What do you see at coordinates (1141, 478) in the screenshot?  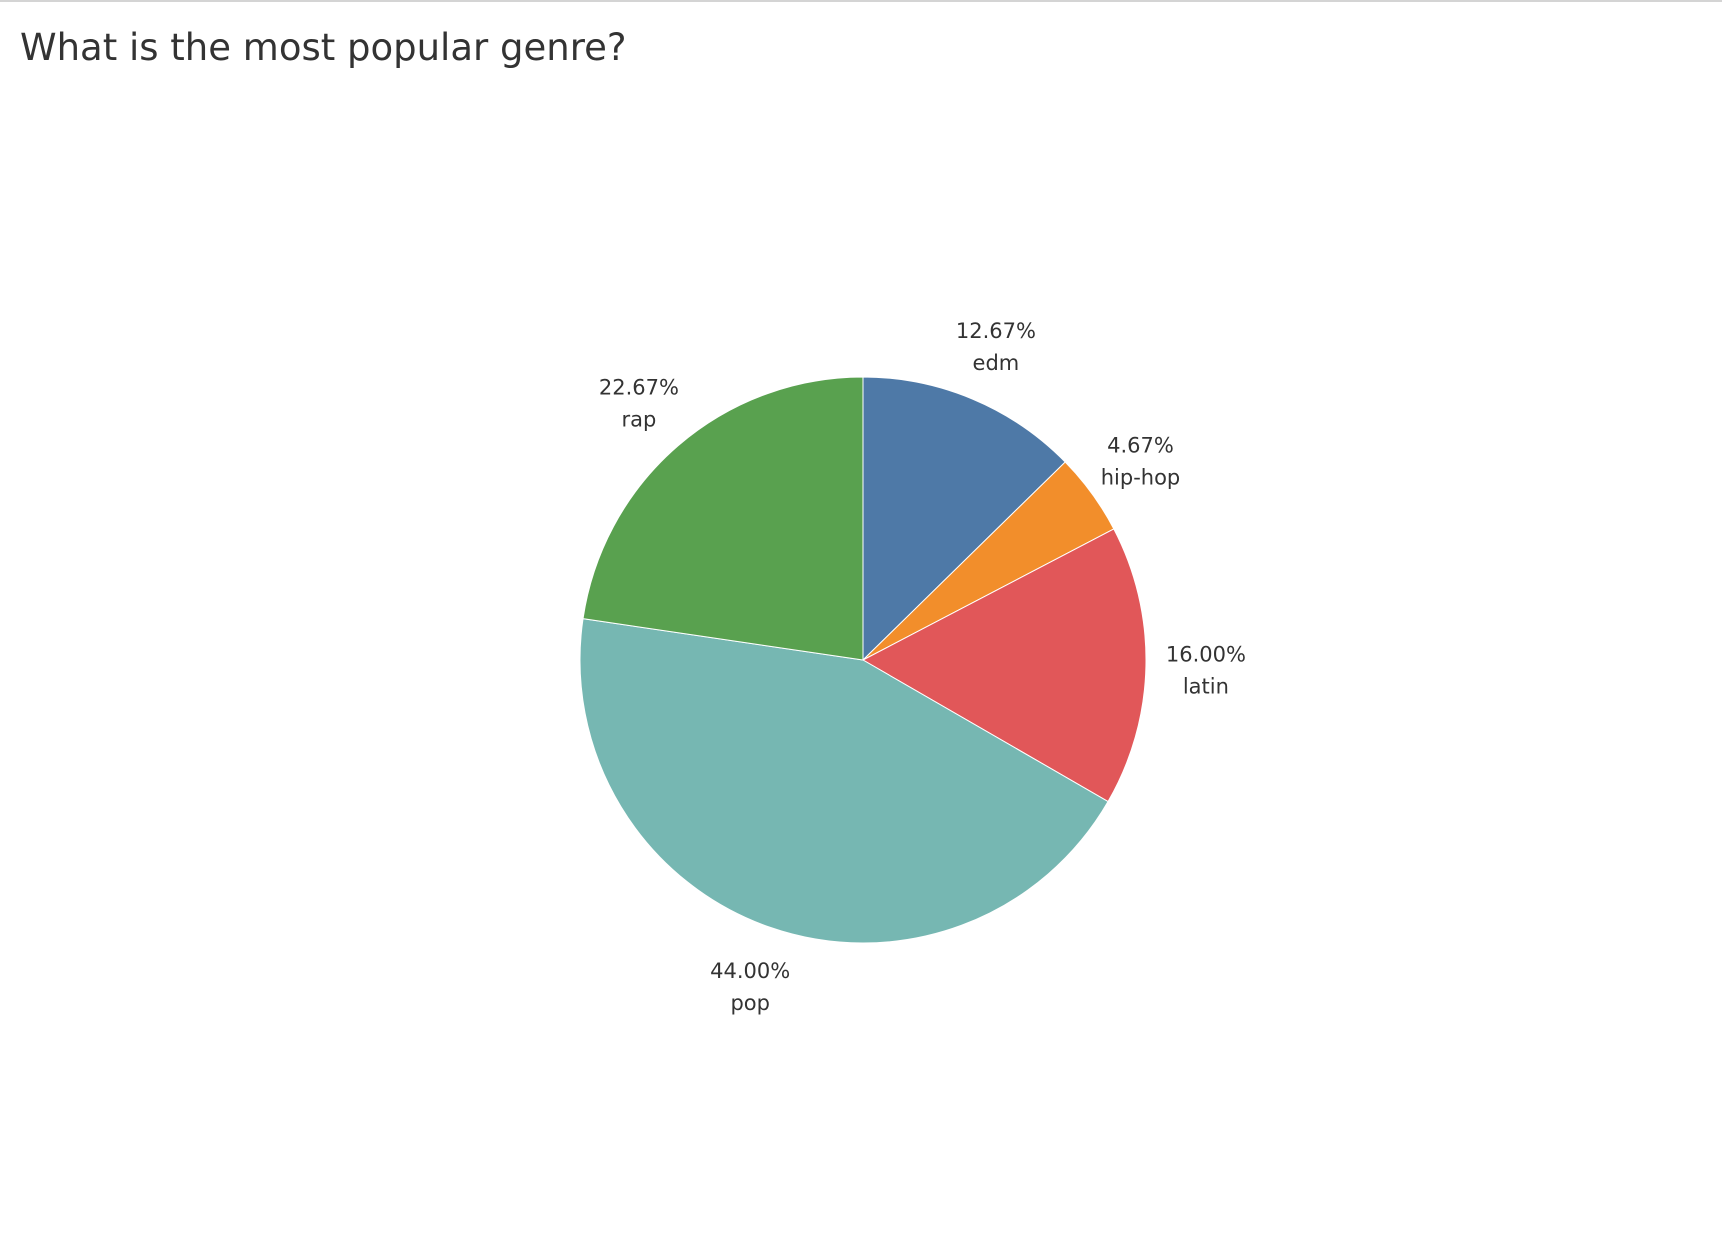 I see `slice-category-label: hip-hop` at bounding box center [1141, 478].